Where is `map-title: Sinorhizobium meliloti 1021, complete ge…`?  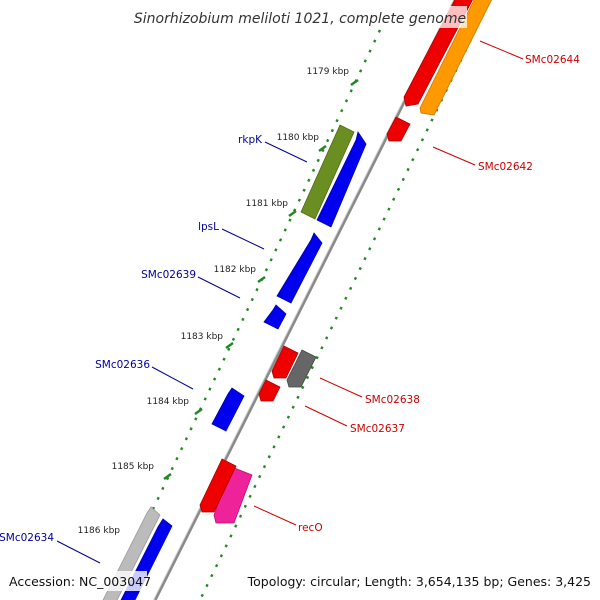
map-title: Sinorhizobium meliloti 1021, complete ge… is located at coordinates (300, 19).